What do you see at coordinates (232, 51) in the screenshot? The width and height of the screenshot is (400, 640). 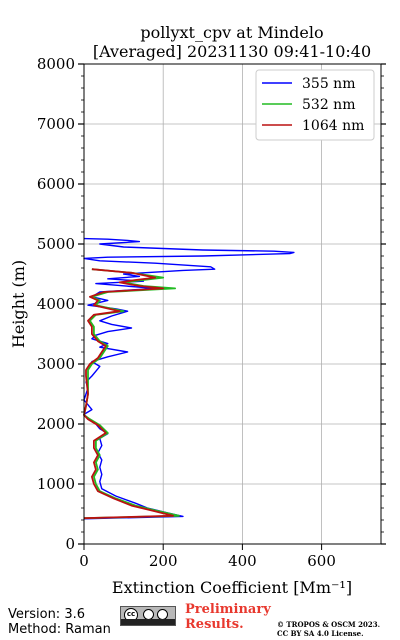 I see `chart-title-line2: [Averaged] 20231130 09:41-10:40` at bounding box center [232, 51].